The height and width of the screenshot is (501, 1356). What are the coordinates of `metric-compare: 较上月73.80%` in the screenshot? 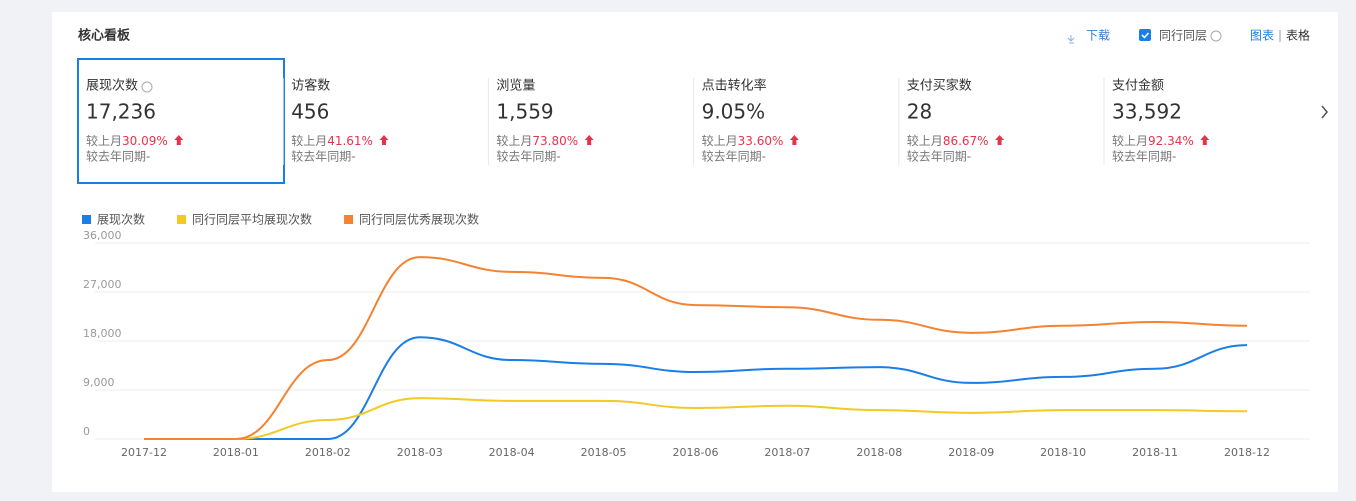 It's located at (537, 140).